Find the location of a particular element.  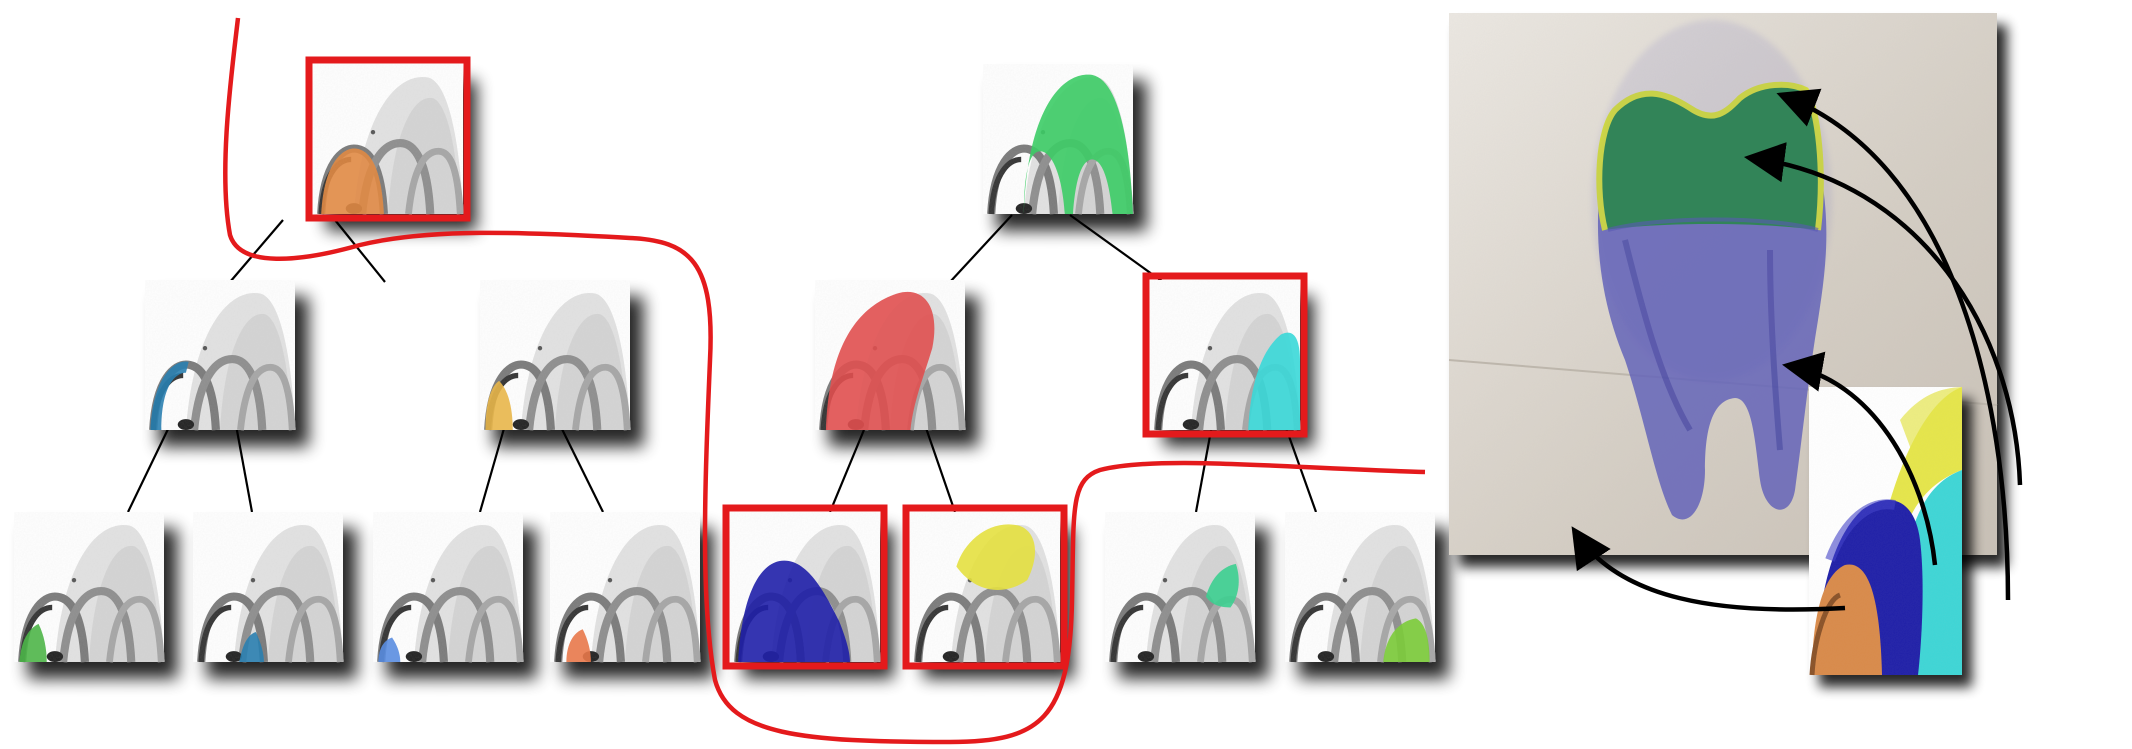

histogram-thumbnail-r-1a is located at coordinates (805, 587).